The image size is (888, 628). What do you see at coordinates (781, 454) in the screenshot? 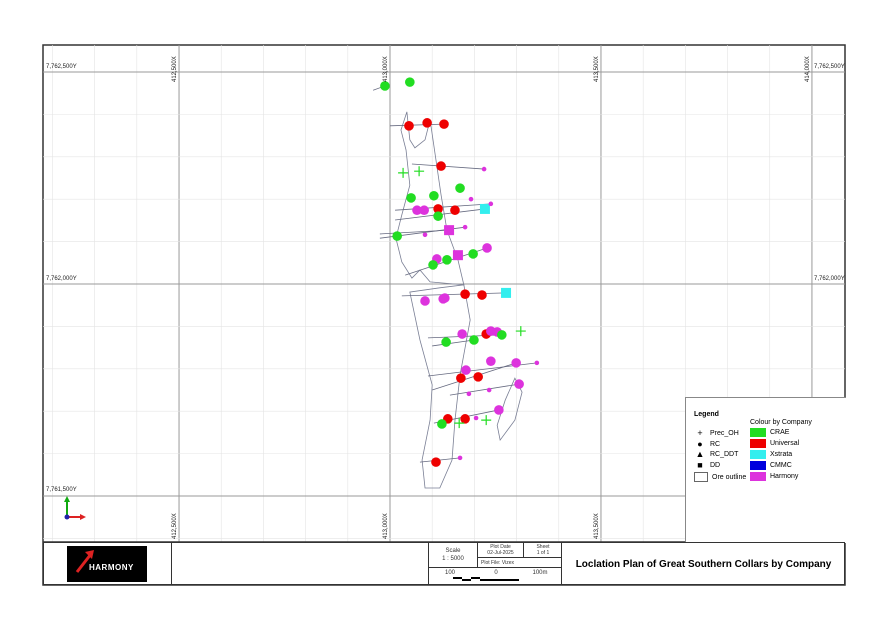
I see `company-label: Xstrata` at bounding box center [781, 454].